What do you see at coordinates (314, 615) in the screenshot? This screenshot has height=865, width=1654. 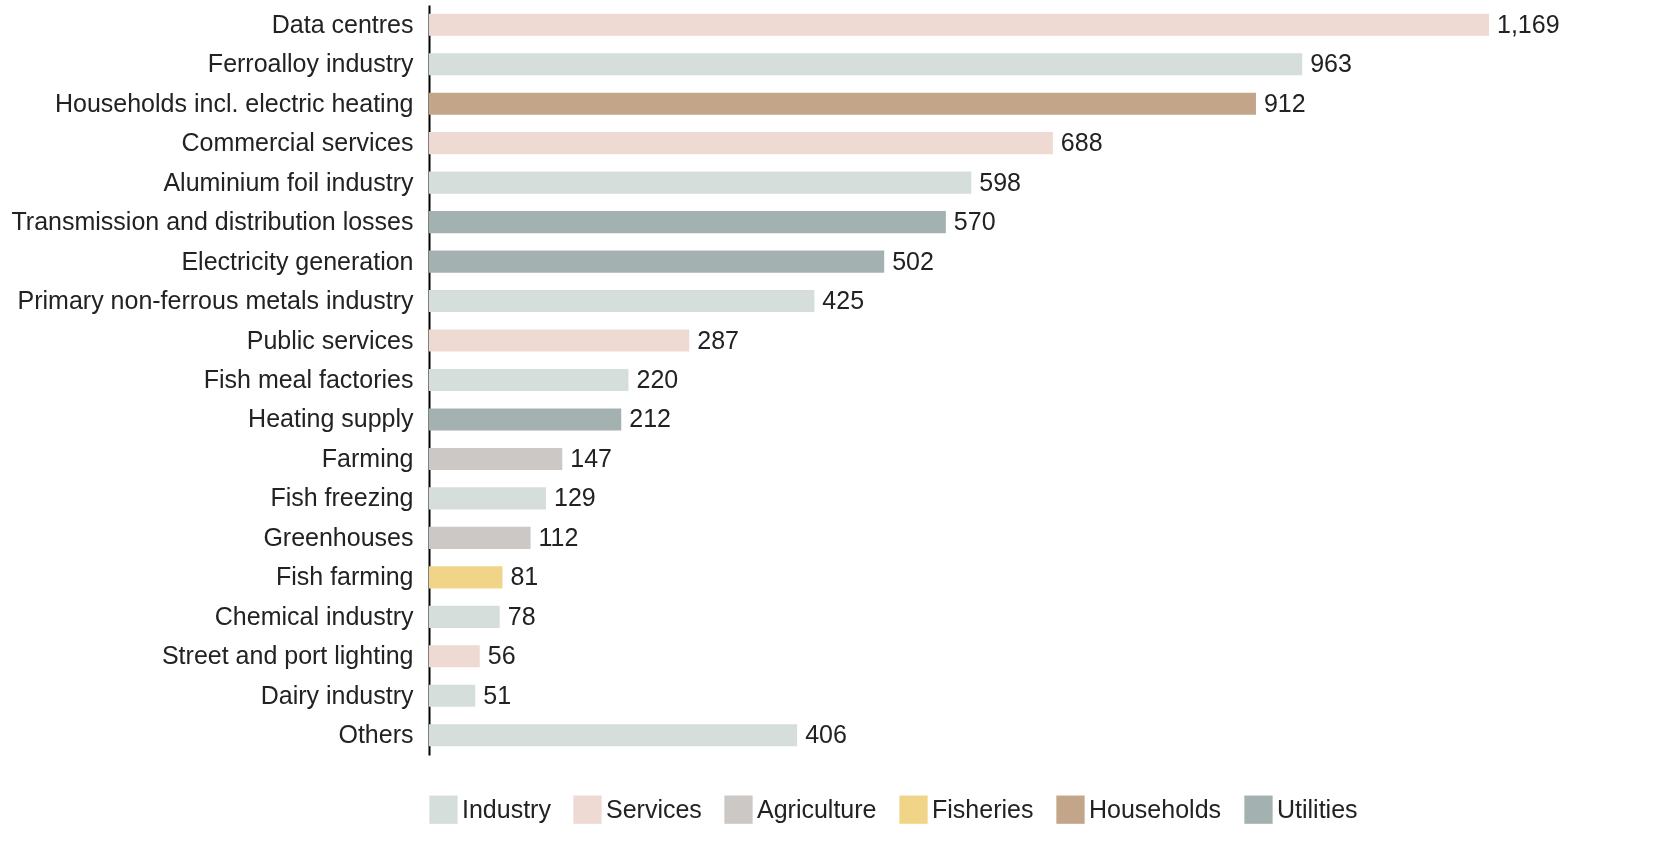 I see `y-tick-label: Chemical industry` at bounding box center [314, 615].